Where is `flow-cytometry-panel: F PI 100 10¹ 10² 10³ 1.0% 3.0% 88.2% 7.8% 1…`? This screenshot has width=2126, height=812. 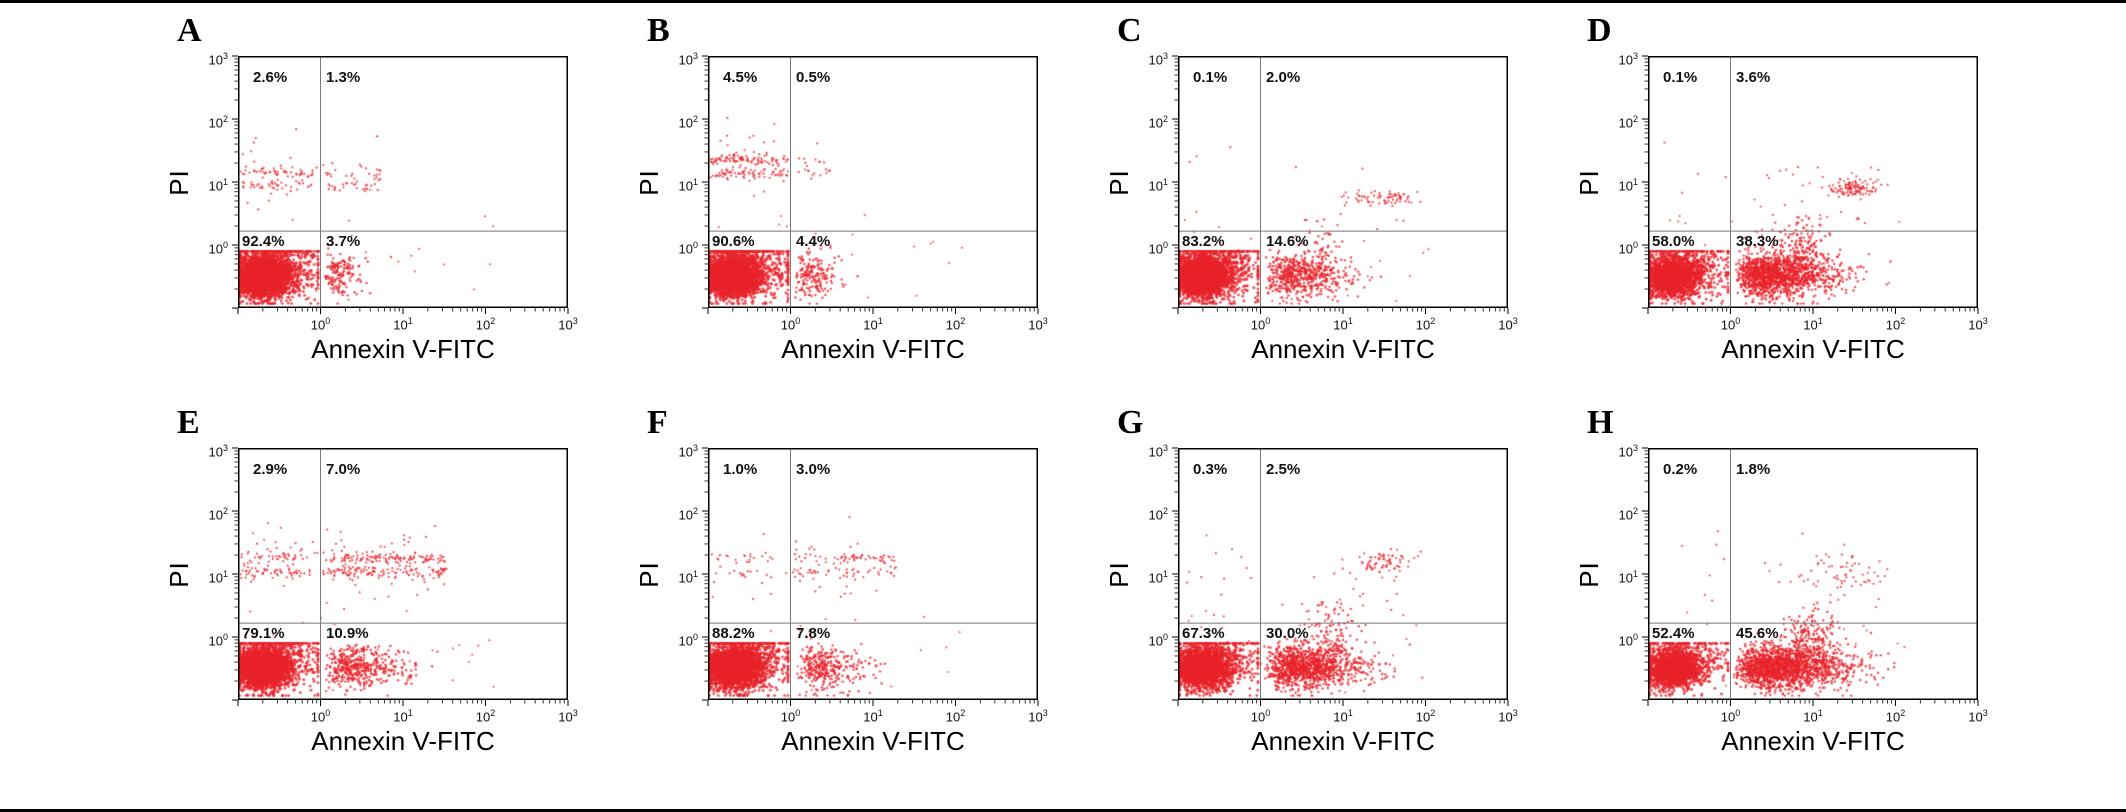 flow-cytometry-panel: F PI 100 10¹ 10² 10³ 1.0% 3.0% 88.2% 7.8% 1… is located at coordinates (828, 600).